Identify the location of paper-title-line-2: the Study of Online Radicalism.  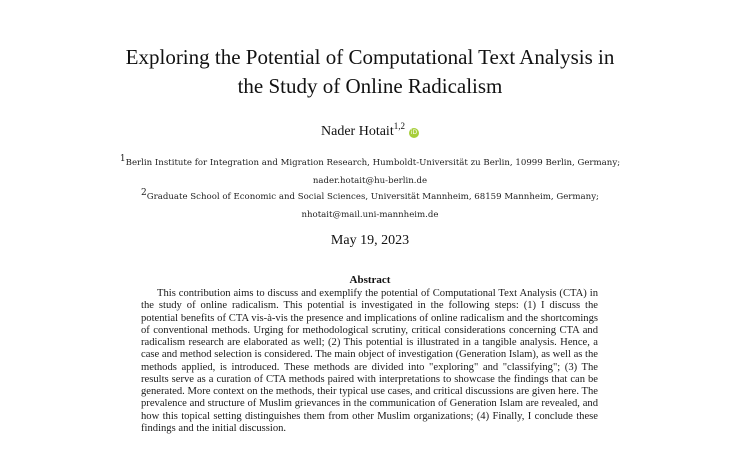
(370, 86).